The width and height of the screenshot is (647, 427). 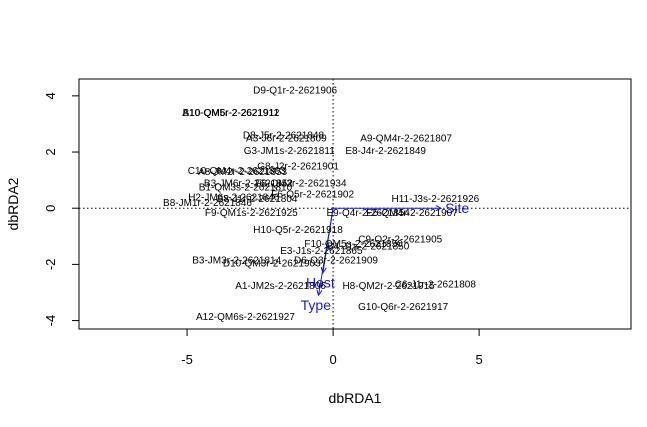 What do you see at coordinates (289, 151) in the screenshot?
I see `site-label: G3-JM1s-2-2621811` at bounding box center [289, 151].